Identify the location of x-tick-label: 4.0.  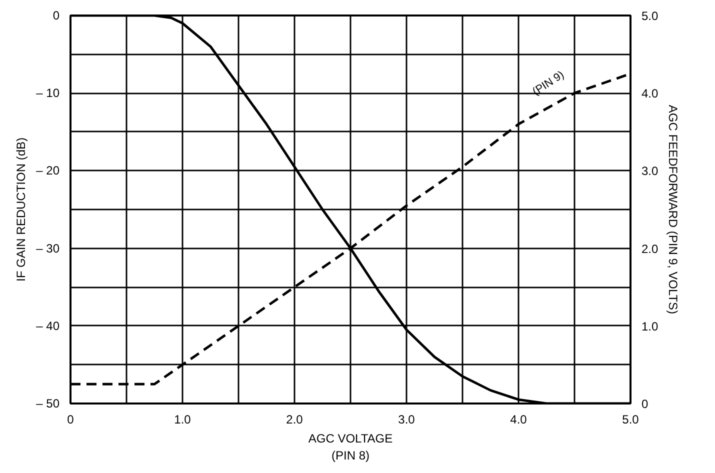
(519, 419).